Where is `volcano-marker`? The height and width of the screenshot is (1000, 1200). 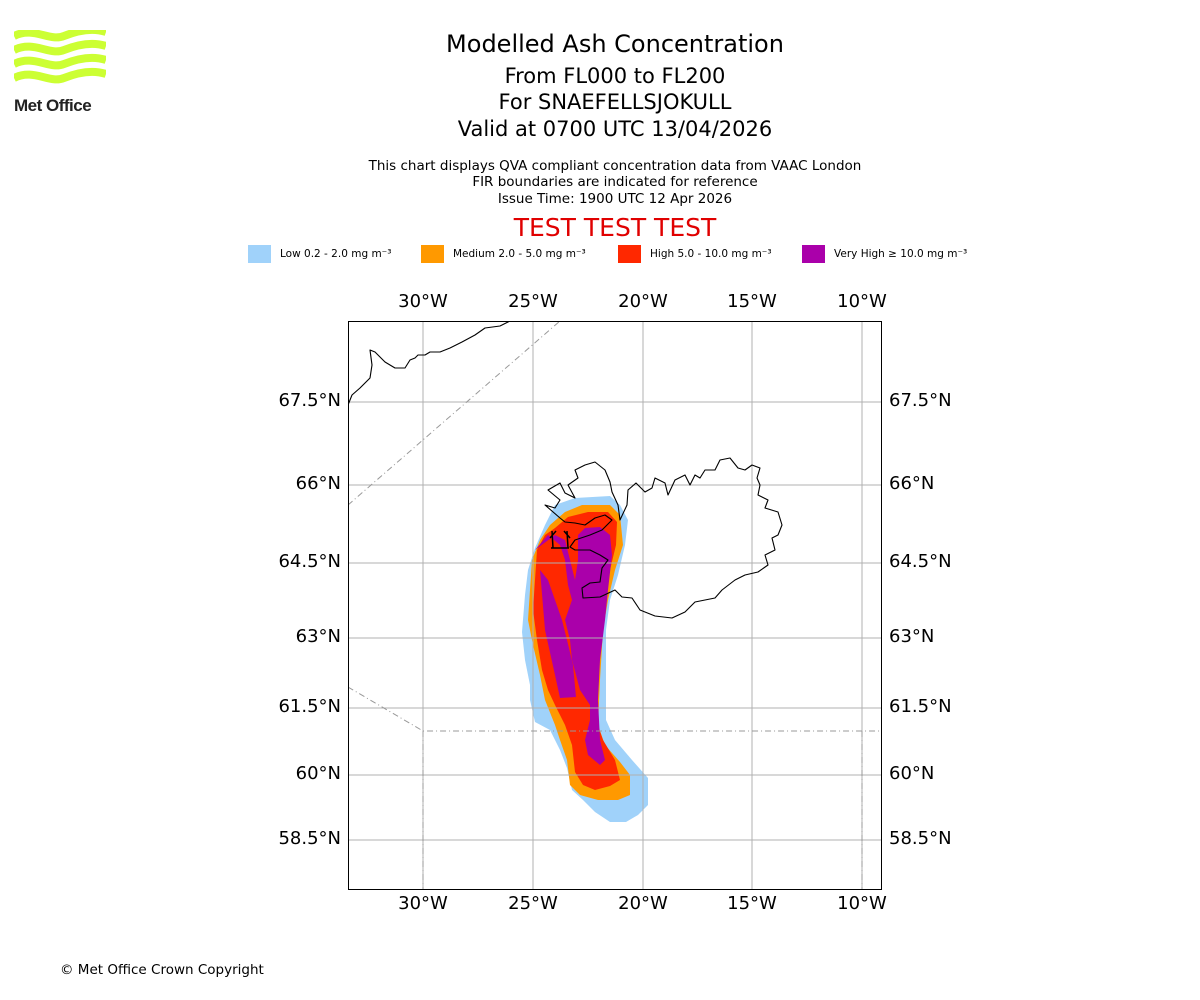 volcano-marker is located at coordinates (560, 539).